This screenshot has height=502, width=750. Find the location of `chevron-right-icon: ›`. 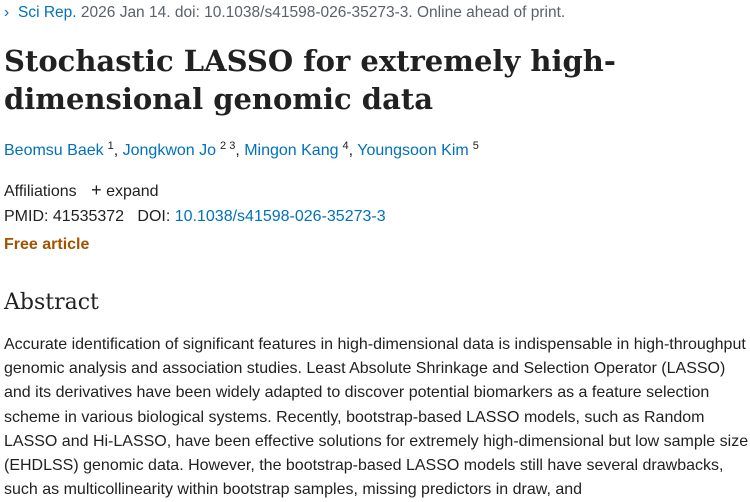

chevron-right-icon: › is located at coordinates (7, 12).